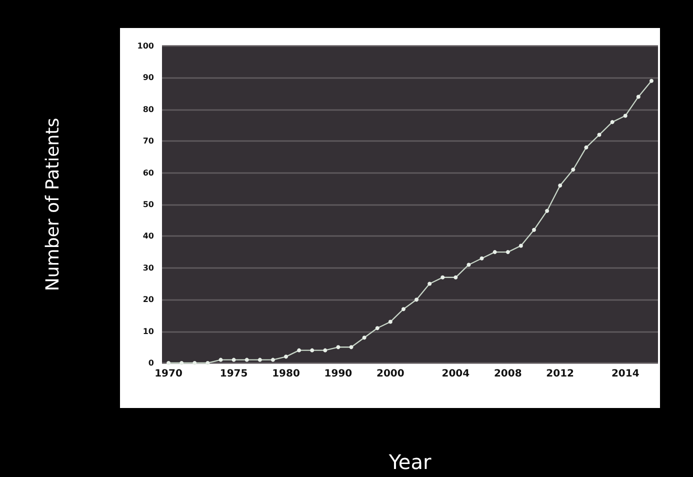  What do you see at coordinates (148, 236) in the screenshot?
I see `y-tick-label: 40` at bounding box center [148, 236].